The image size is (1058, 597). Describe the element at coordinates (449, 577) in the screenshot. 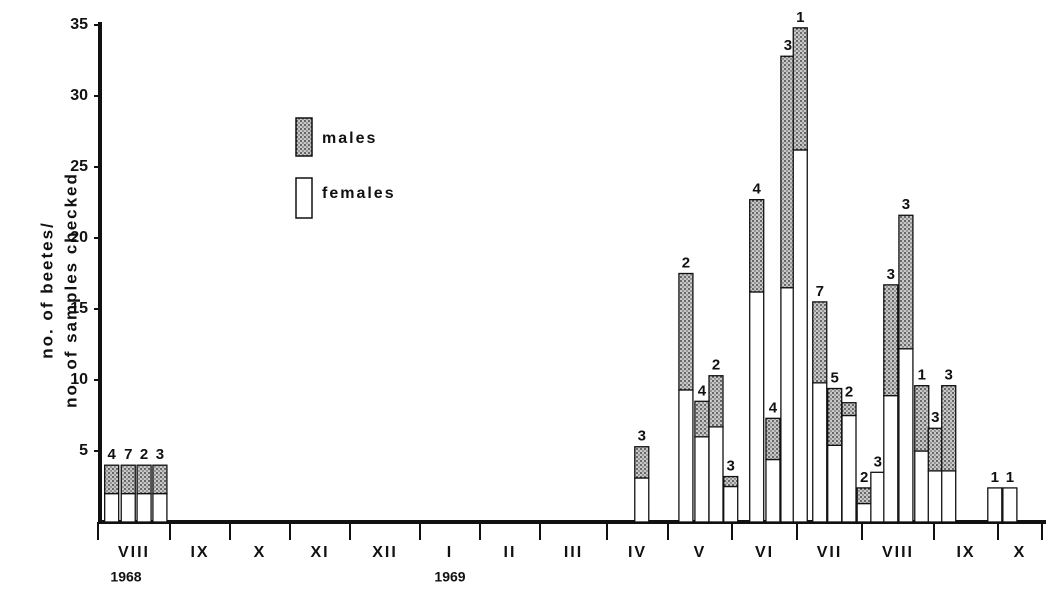

I see `year-label: 1969` at that location.